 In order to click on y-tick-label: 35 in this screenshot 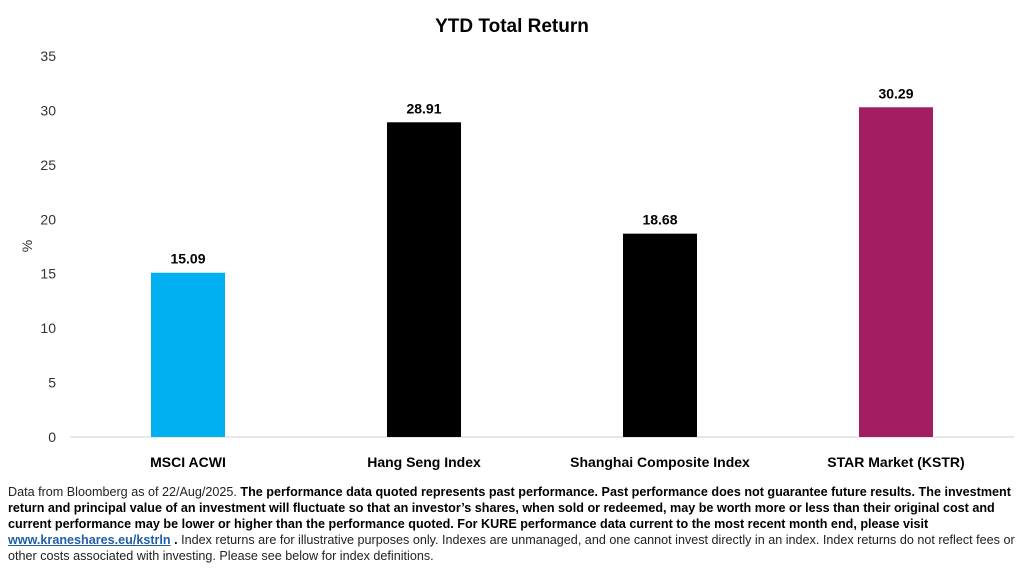, I will do `click(48, 56)`.